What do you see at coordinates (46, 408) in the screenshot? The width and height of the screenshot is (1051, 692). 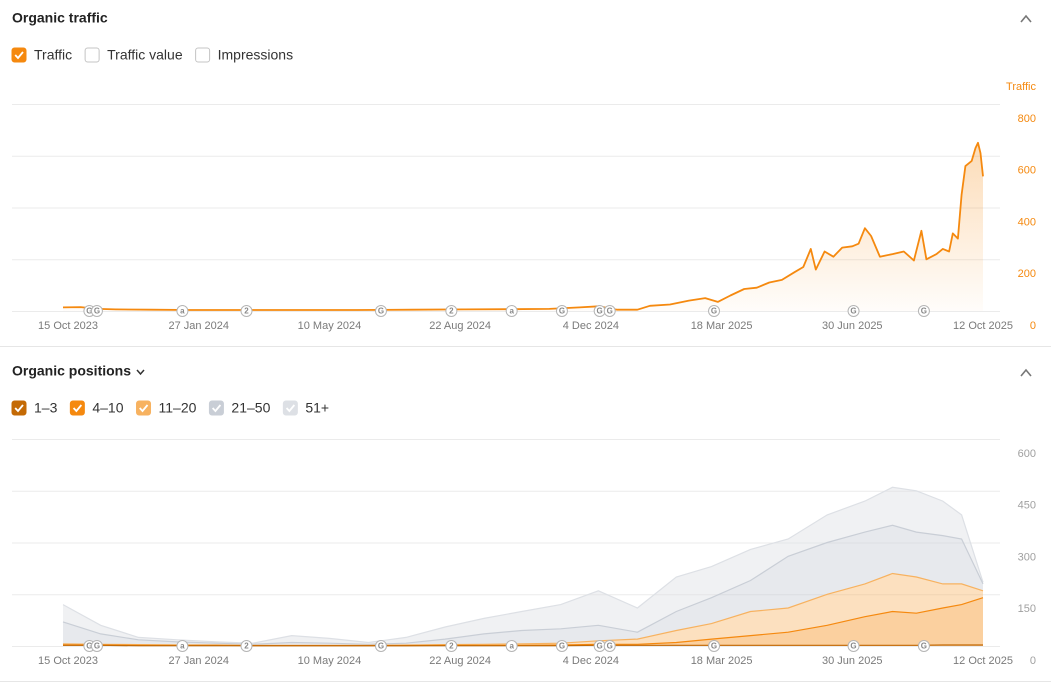 I see `checkbox-label: 1–3` at bounding box center [46, 408].